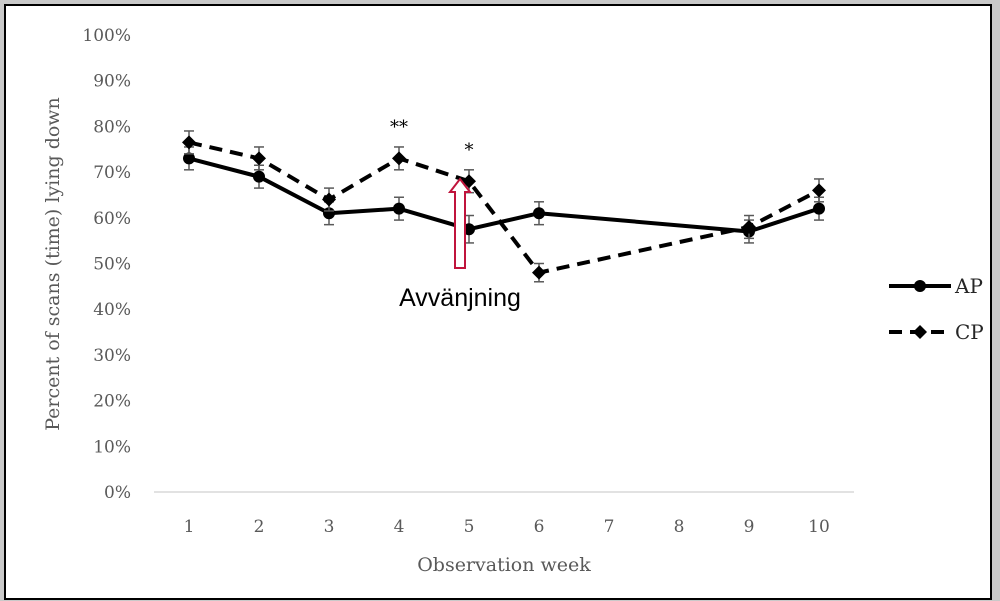 Image resolution: width=1000 pixels, height=601 pixels. What do you see at coordinates (679, 527) in the screenshot?
I see `x-tick-label: 8` at bounding box center [679, 527].